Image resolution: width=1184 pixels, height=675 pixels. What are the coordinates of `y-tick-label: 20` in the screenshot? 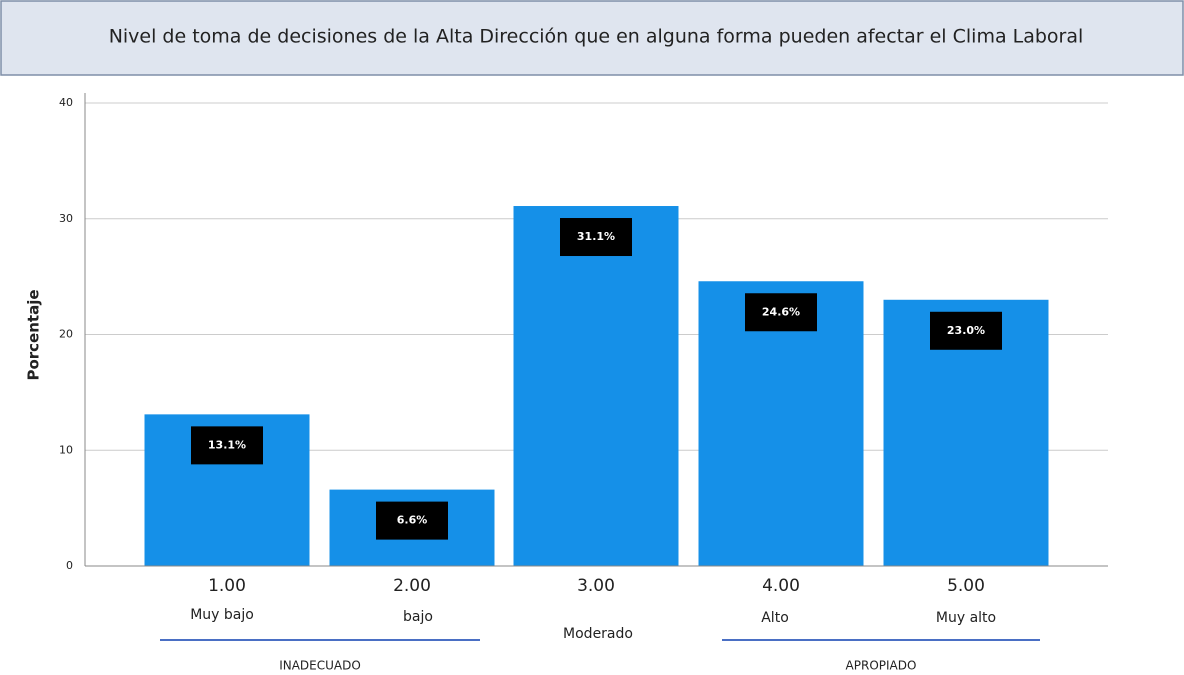 It's located at (66, 334).